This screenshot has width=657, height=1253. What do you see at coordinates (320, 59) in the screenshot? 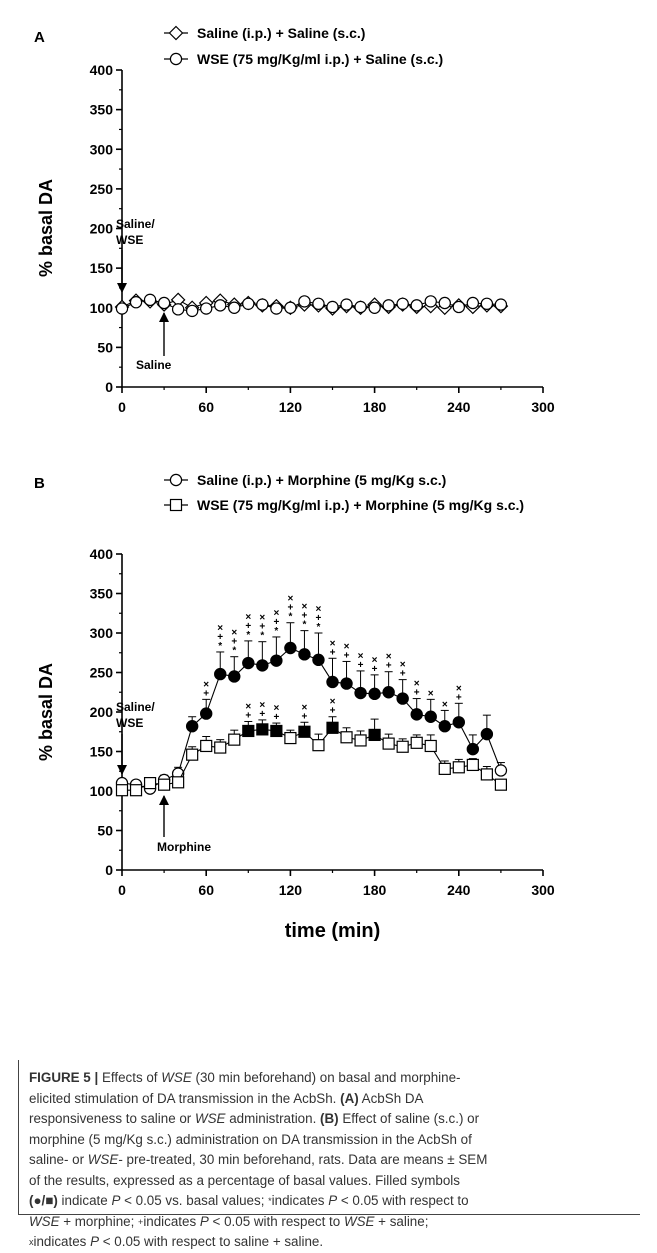
I see `legend-label: WSE (75 mg/Kg/ml i.p.) + Saline (s.c.)` at bounding box center [320, 59].